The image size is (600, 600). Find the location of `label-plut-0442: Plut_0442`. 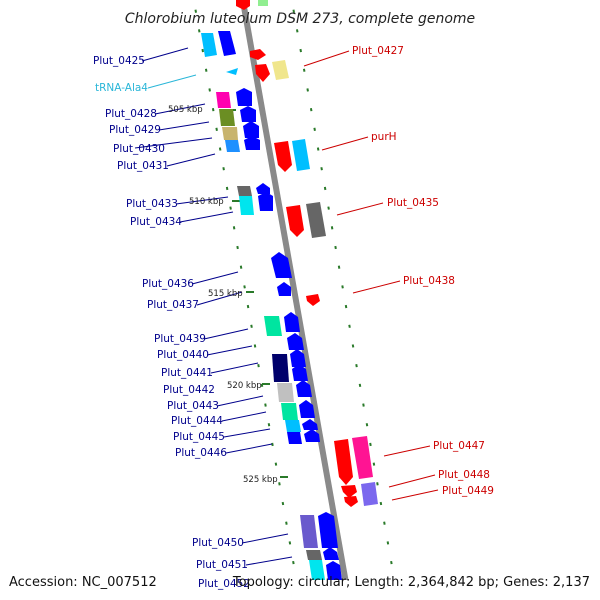

label-plut-0442: Plut_0442 is located at coordinates (189, 390).